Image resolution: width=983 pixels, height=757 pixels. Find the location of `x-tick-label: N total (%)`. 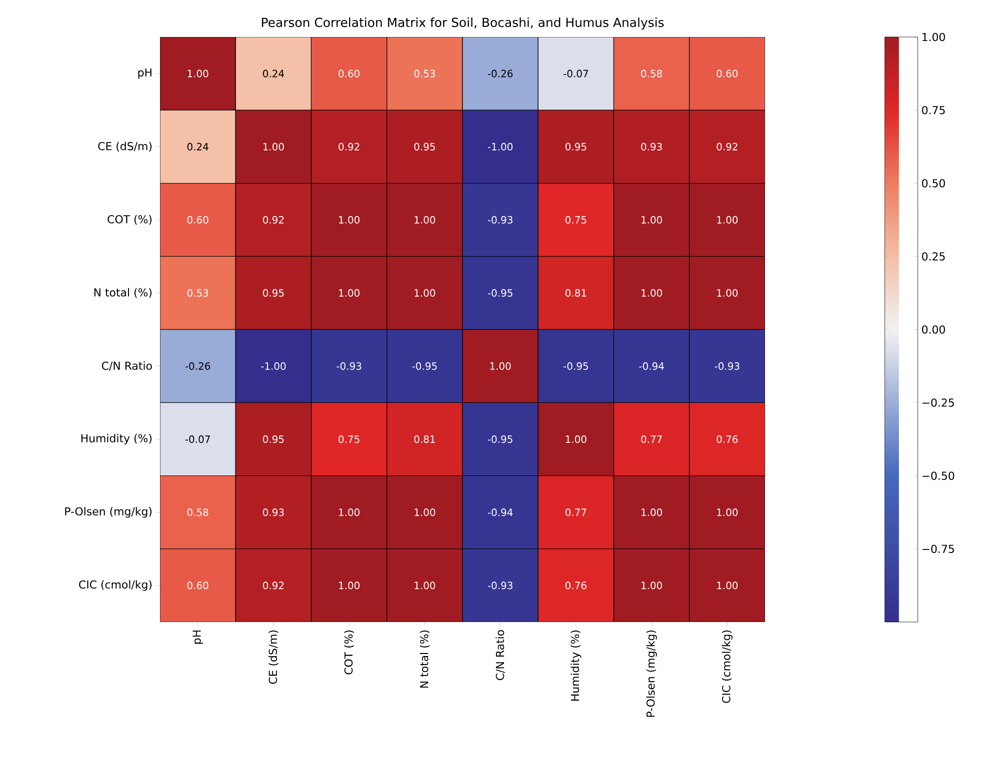

x-tick-label: N total (%) is located at coordinates (425, 659).